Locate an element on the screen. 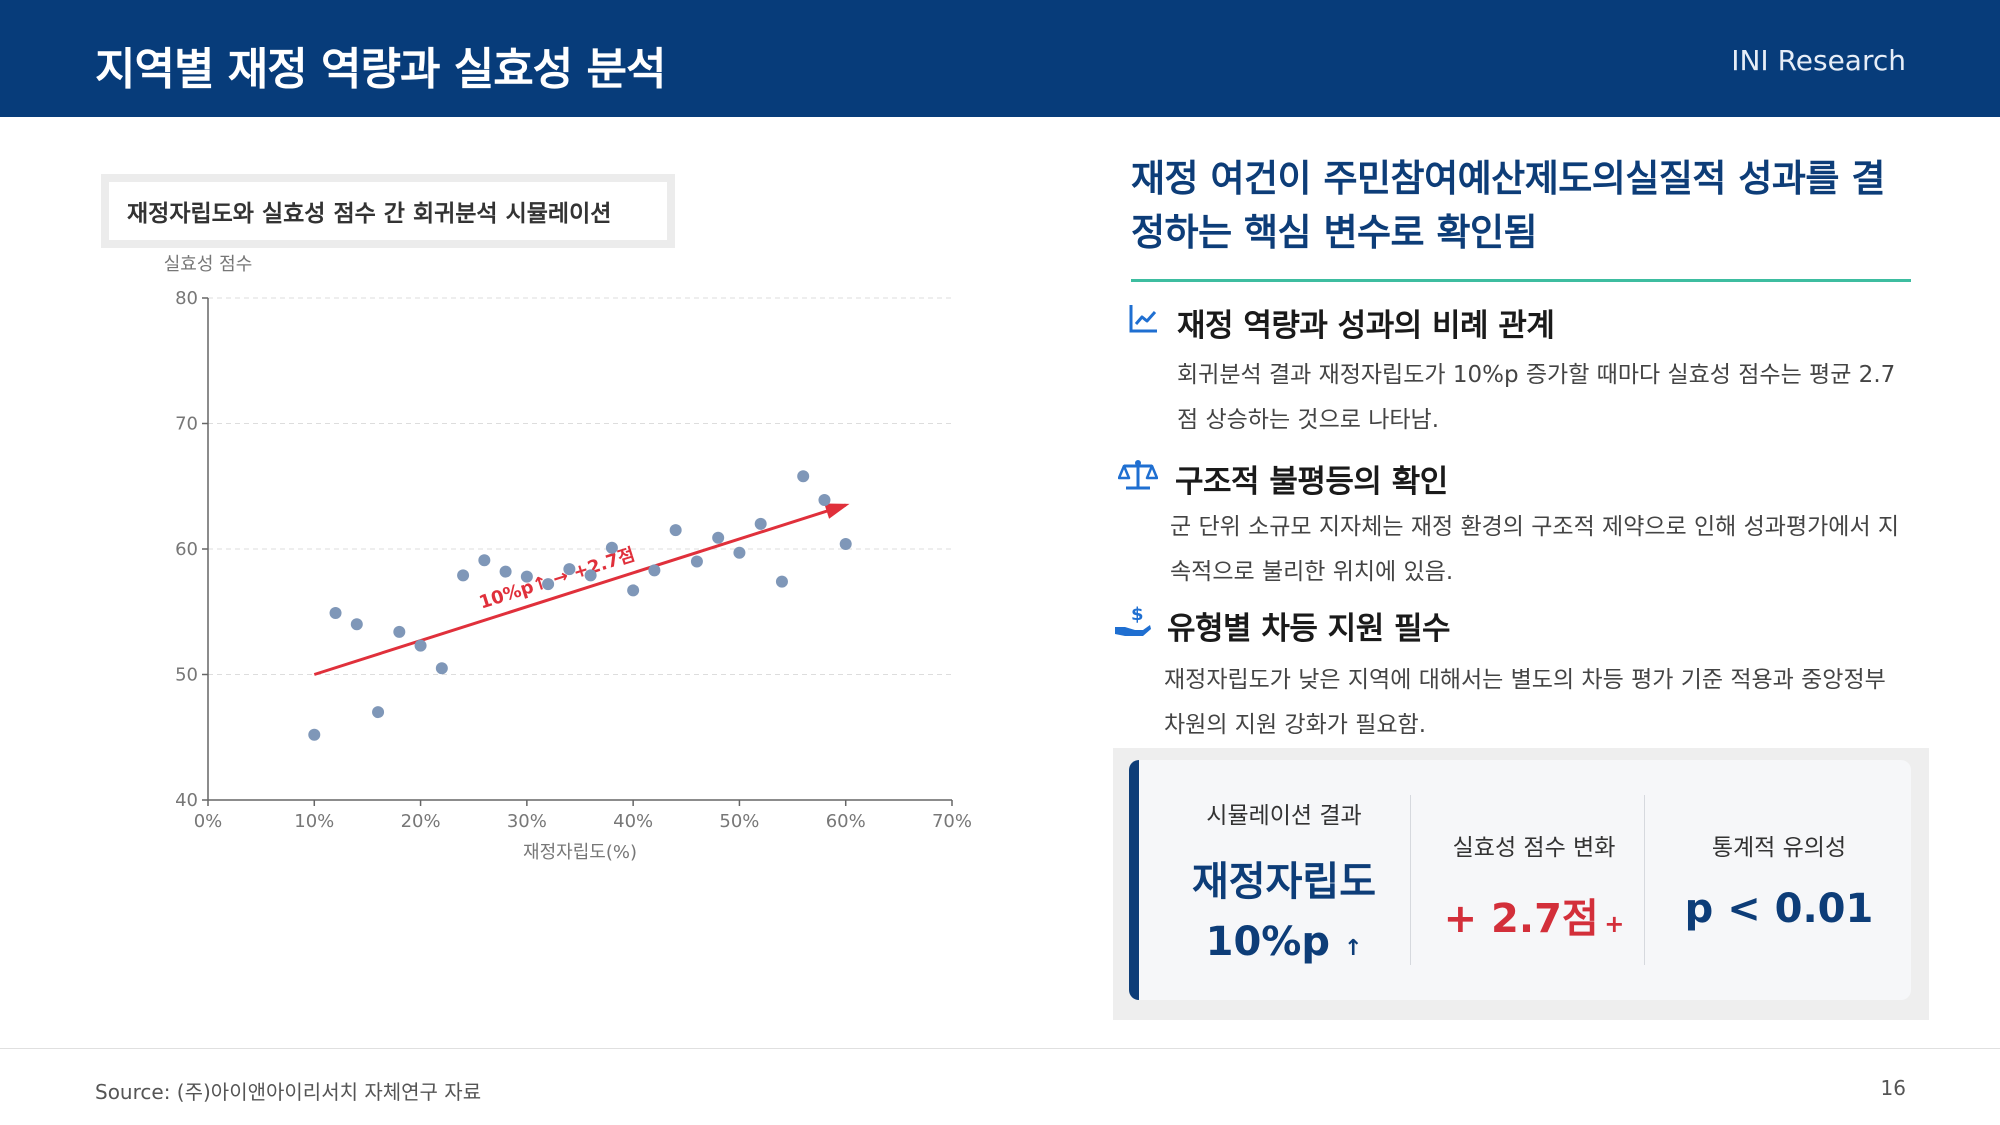  stat-change-value: + 2.7점 is located at coordinates (1521, 919).